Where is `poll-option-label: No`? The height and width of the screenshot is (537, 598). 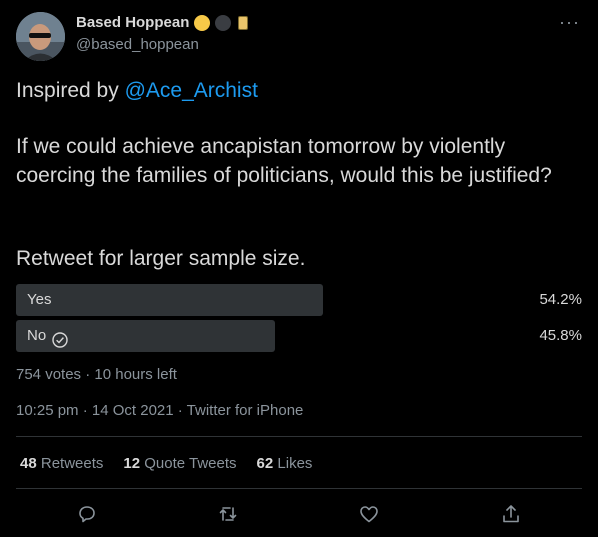
poll-option-label: No is located at coordinates (37, 335).